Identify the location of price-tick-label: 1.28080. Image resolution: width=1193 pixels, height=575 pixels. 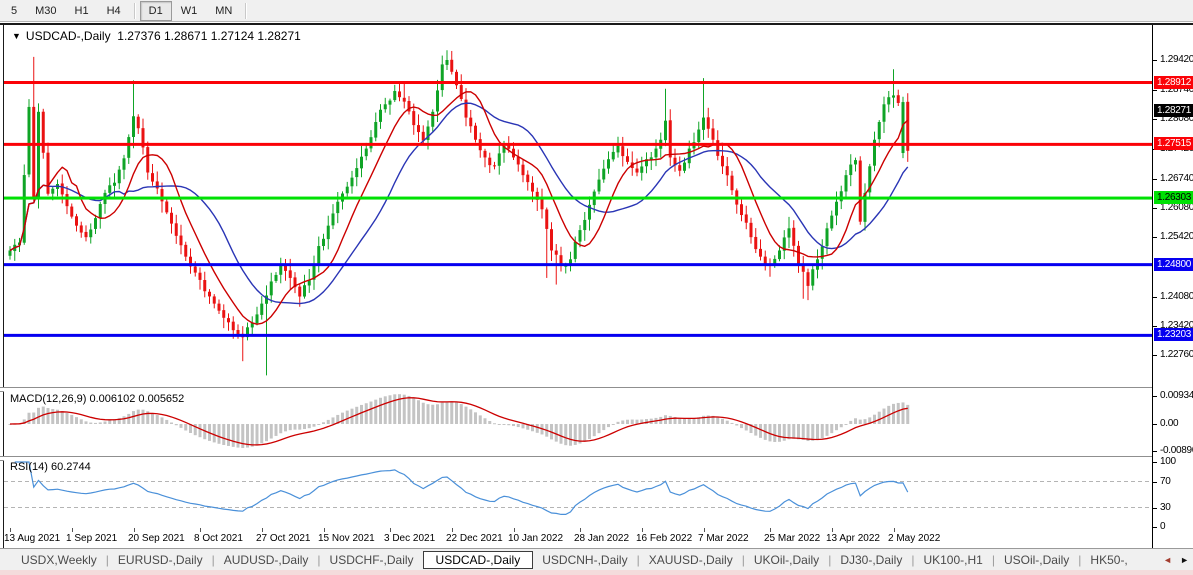
(1176, 118).